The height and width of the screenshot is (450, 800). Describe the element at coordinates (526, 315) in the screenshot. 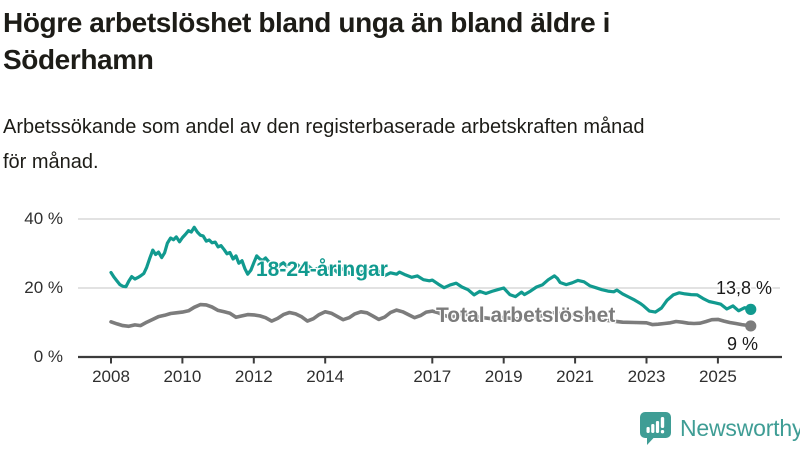

I see `series-label-total: Total arbetslöshet` at that location.